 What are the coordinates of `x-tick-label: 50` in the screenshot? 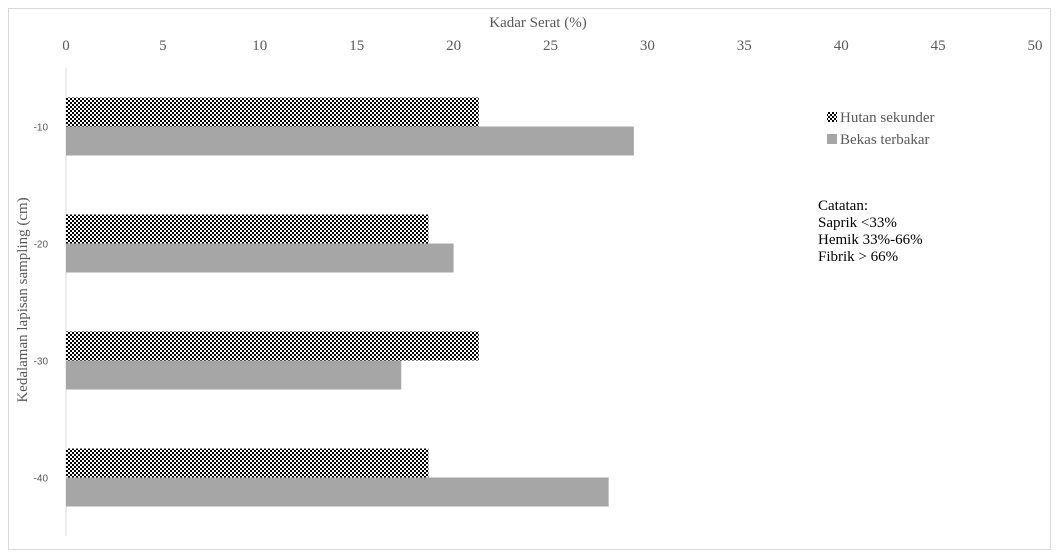 It's located at (1035, 46).